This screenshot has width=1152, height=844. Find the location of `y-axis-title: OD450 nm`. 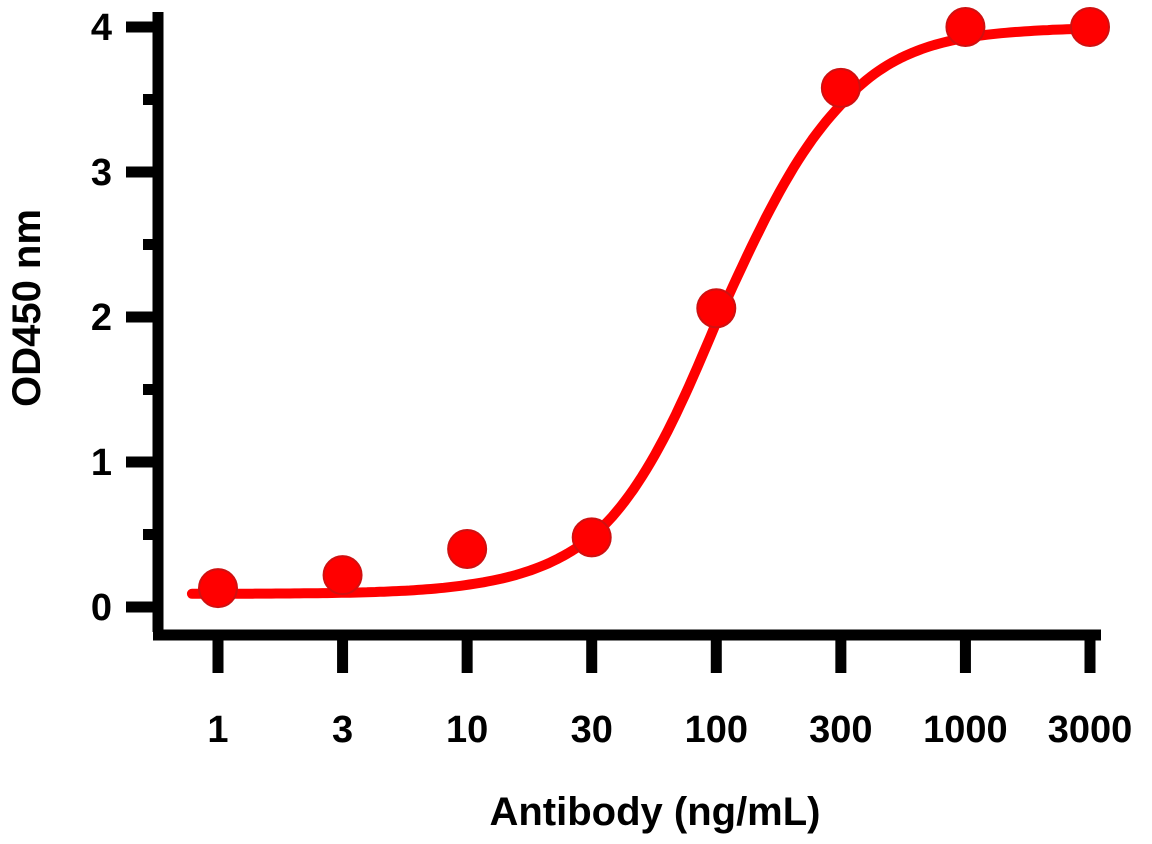

y-axis-title: OD450 nm is located at coordinates (27, 308).